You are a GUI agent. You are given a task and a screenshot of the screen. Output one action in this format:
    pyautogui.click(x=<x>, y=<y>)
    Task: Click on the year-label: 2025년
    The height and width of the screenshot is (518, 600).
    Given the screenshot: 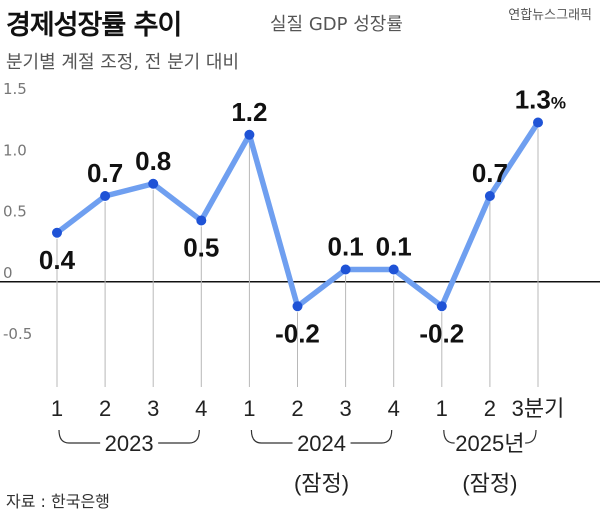 What is the action you would take?
    pyautogui.click(x=489, y=443)
    